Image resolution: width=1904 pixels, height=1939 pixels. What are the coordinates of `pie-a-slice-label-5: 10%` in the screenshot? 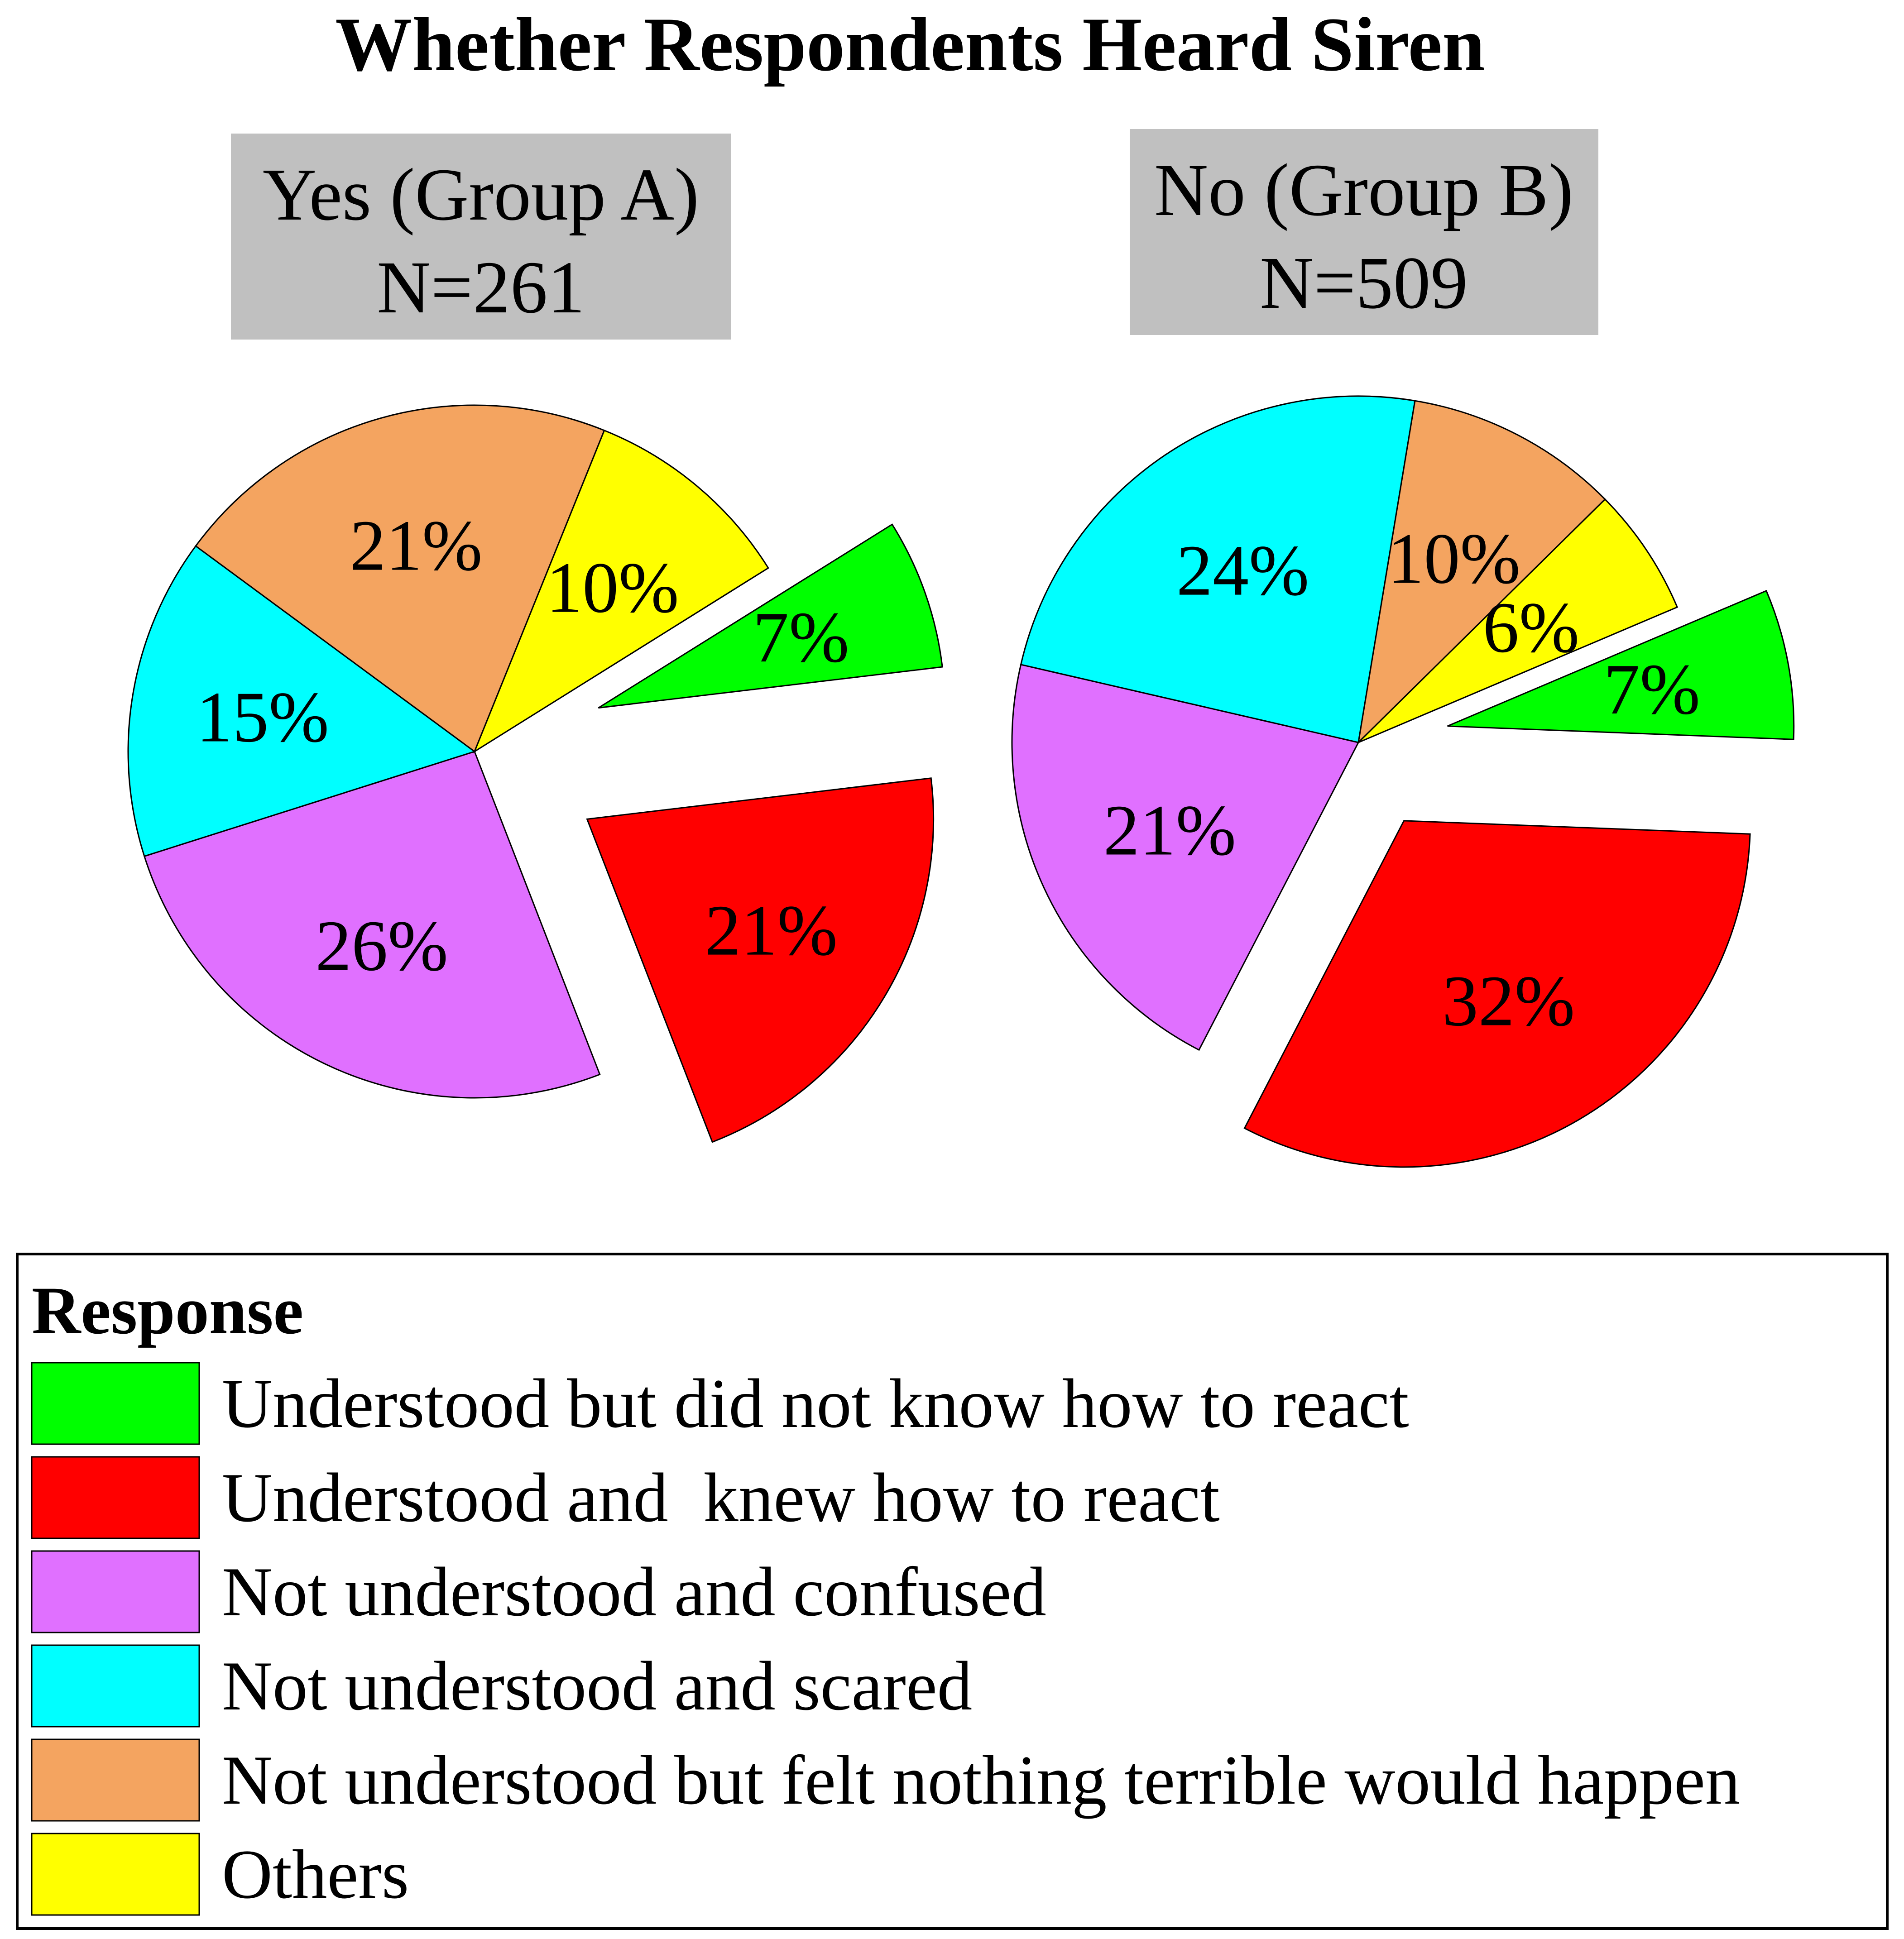 It's located at (612, 587).